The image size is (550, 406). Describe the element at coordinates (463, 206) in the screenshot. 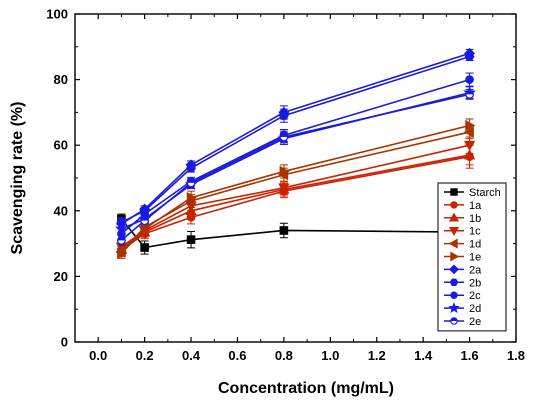

I see `legend-item-1a: 1a` at that location.